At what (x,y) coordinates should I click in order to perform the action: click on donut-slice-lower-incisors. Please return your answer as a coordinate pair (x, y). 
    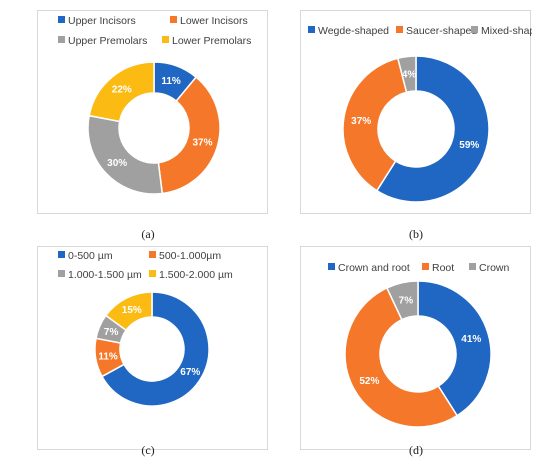
    Looking at the image, I should click on (189, 135).